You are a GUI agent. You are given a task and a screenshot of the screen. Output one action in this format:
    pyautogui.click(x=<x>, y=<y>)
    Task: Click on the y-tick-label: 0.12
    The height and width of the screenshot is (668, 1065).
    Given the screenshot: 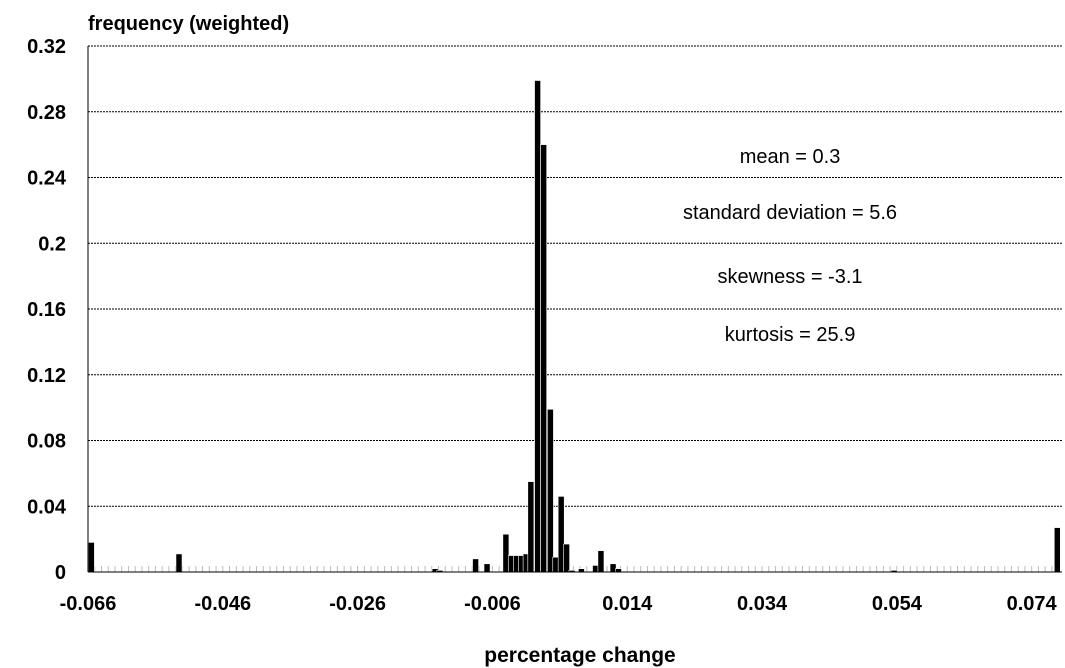 What is the action you would take?
    pyautogui.click(x=46, y=376)
    